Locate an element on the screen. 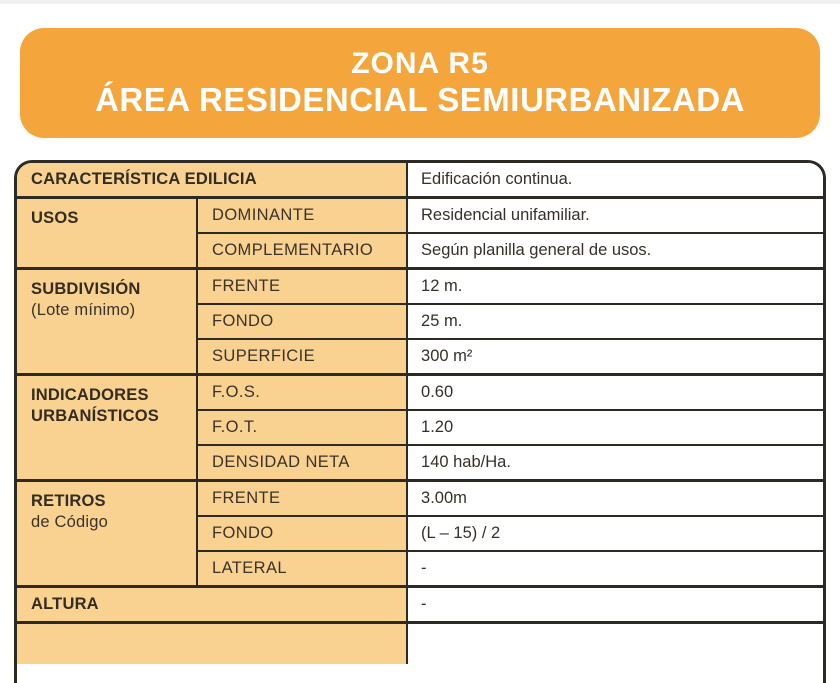 The height and width of the screenshot is (683, 840). value-subdivision-frente: 12 m. is located at coordinates (614, 285).